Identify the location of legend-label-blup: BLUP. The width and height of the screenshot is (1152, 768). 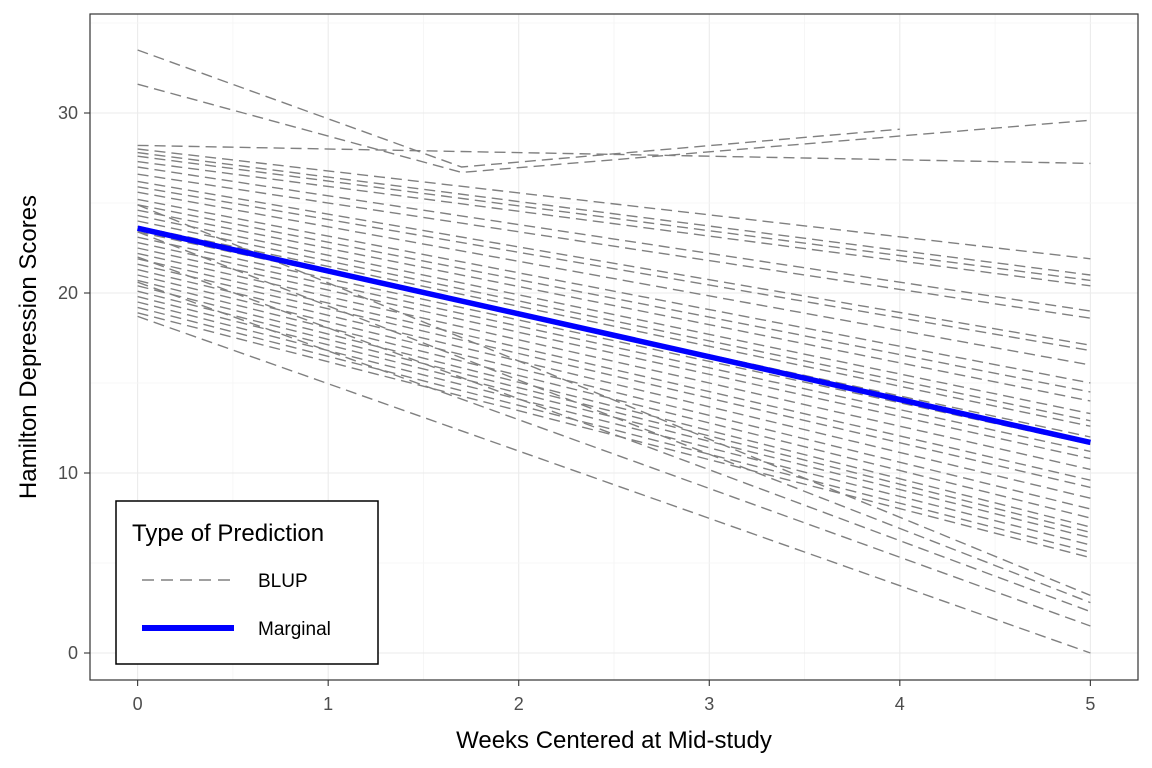
(283, 581).